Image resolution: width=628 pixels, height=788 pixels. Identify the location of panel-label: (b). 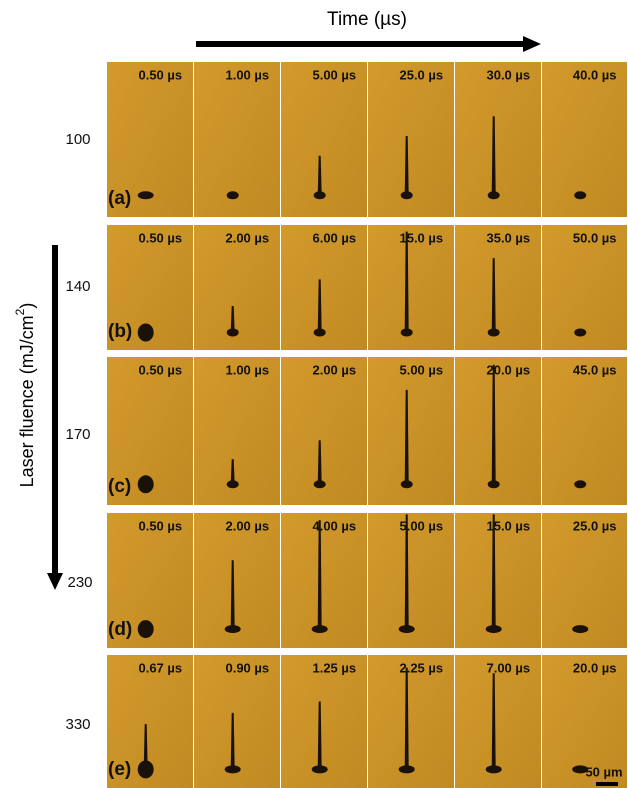
(120, 331).